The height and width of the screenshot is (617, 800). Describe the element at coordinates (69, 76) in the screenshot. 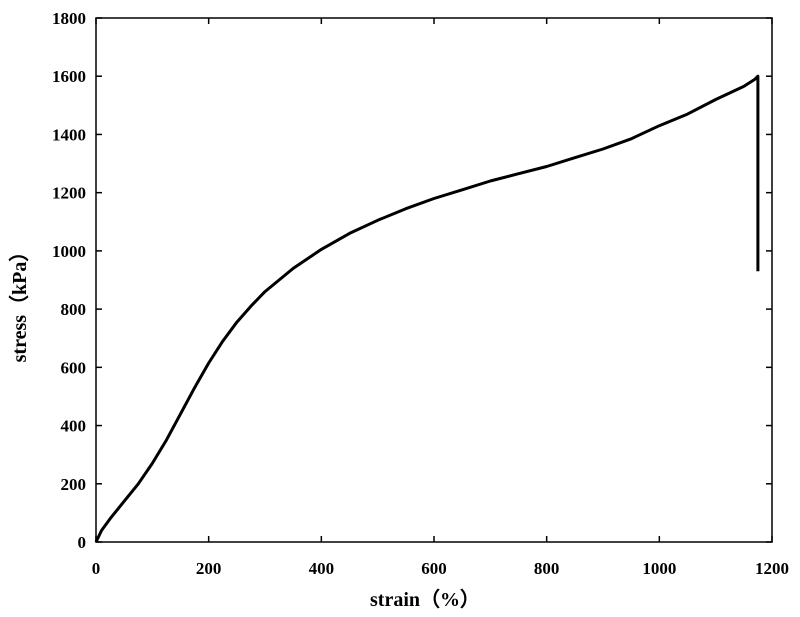

I see `y-tick-label: 1600` at that location.